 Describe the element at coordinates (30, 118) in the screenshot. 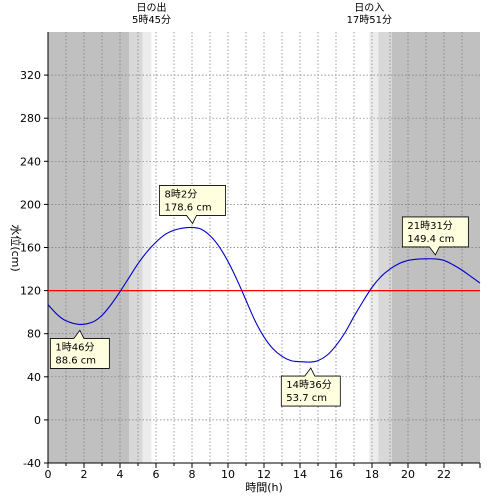

I see `y-tick-label: 280` at that location.